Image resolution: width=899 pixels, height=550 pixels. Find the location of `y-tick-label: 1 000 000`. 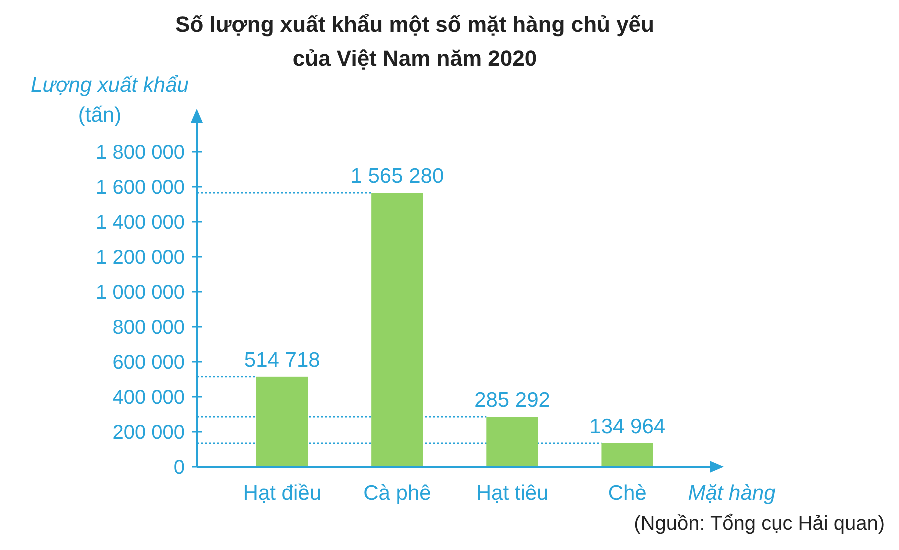

y-tick-label: 1 000 000 is located at coordinates (140, 293).